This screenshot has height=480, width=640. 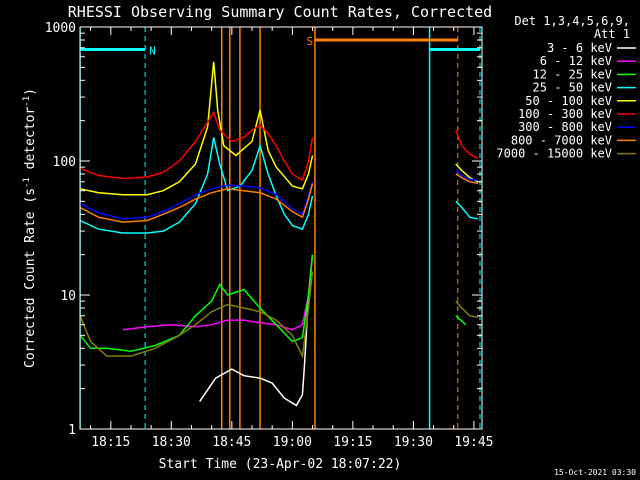 What do you see at coordinates (30, 142) in the screenshot?
I see `ylabel-part-2: detector` at bounding box center [30, 142].